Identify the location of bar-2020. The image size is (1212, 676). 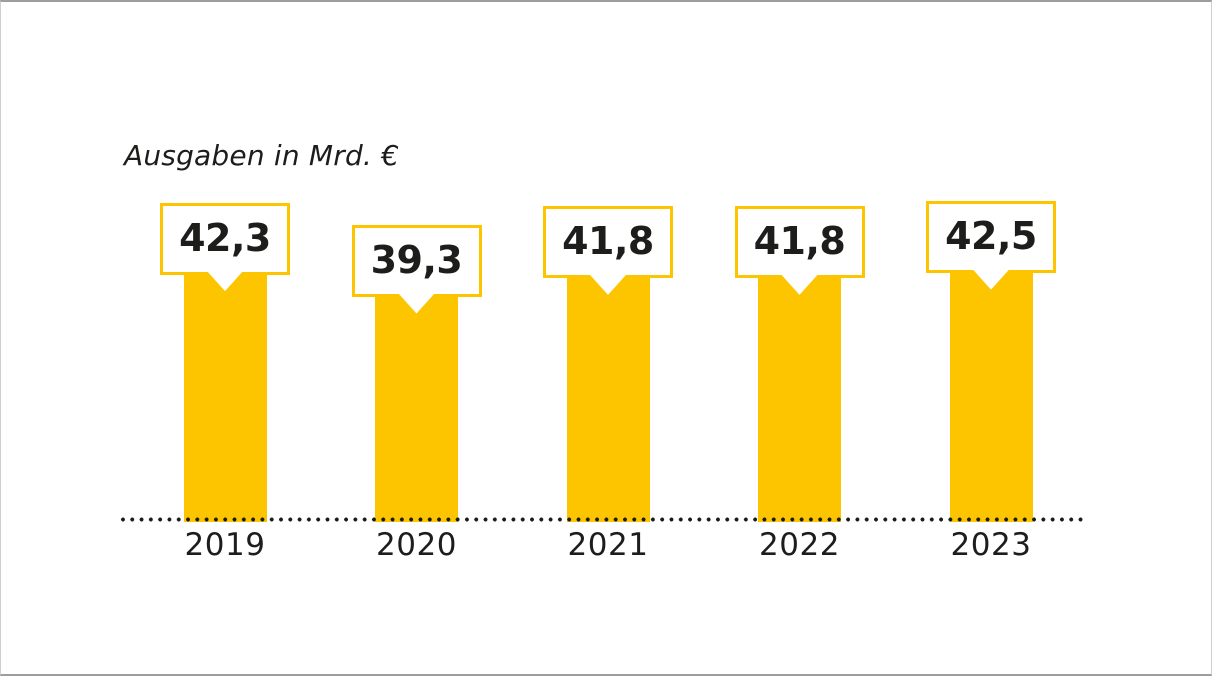
(416, 409).